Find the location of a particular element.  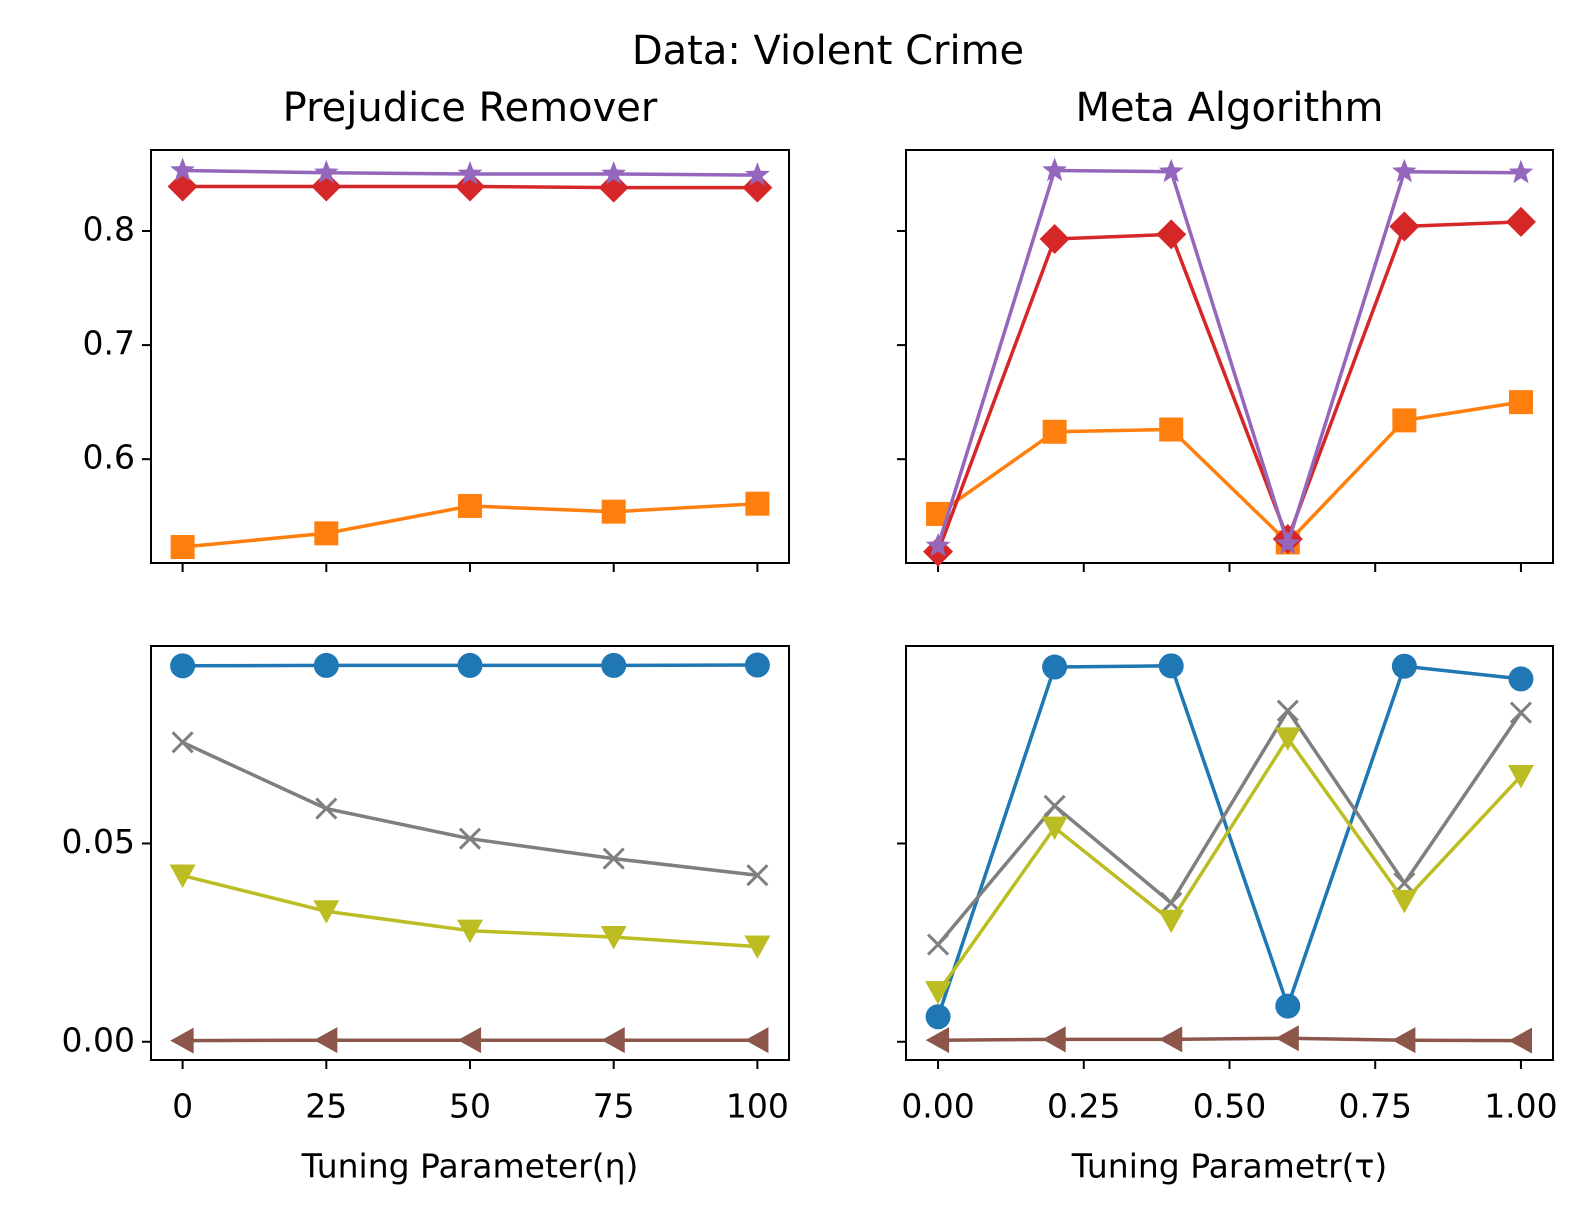

y-tick-label: 0.7 is located at coordinates (109, 343).